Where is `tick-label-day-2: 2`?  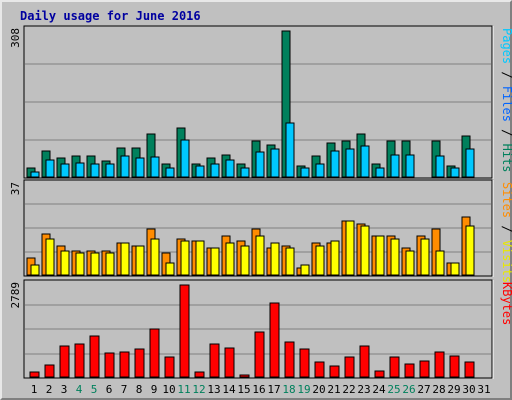
tick-label-day-2: 2 is located at coordinates (49, 389).